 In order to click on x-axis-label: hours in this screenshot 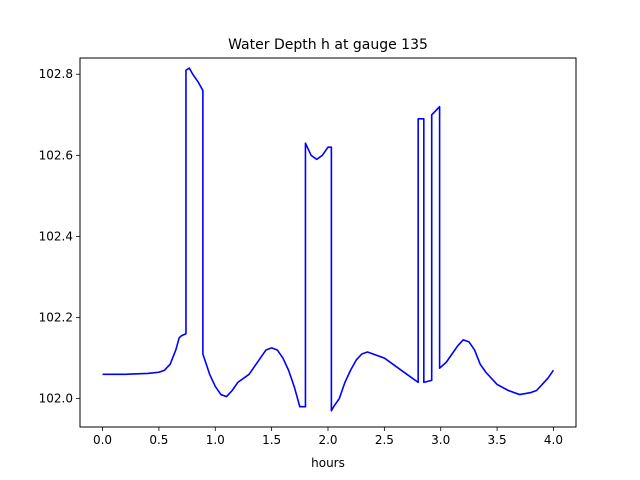, I will do `click(328, 463)`.